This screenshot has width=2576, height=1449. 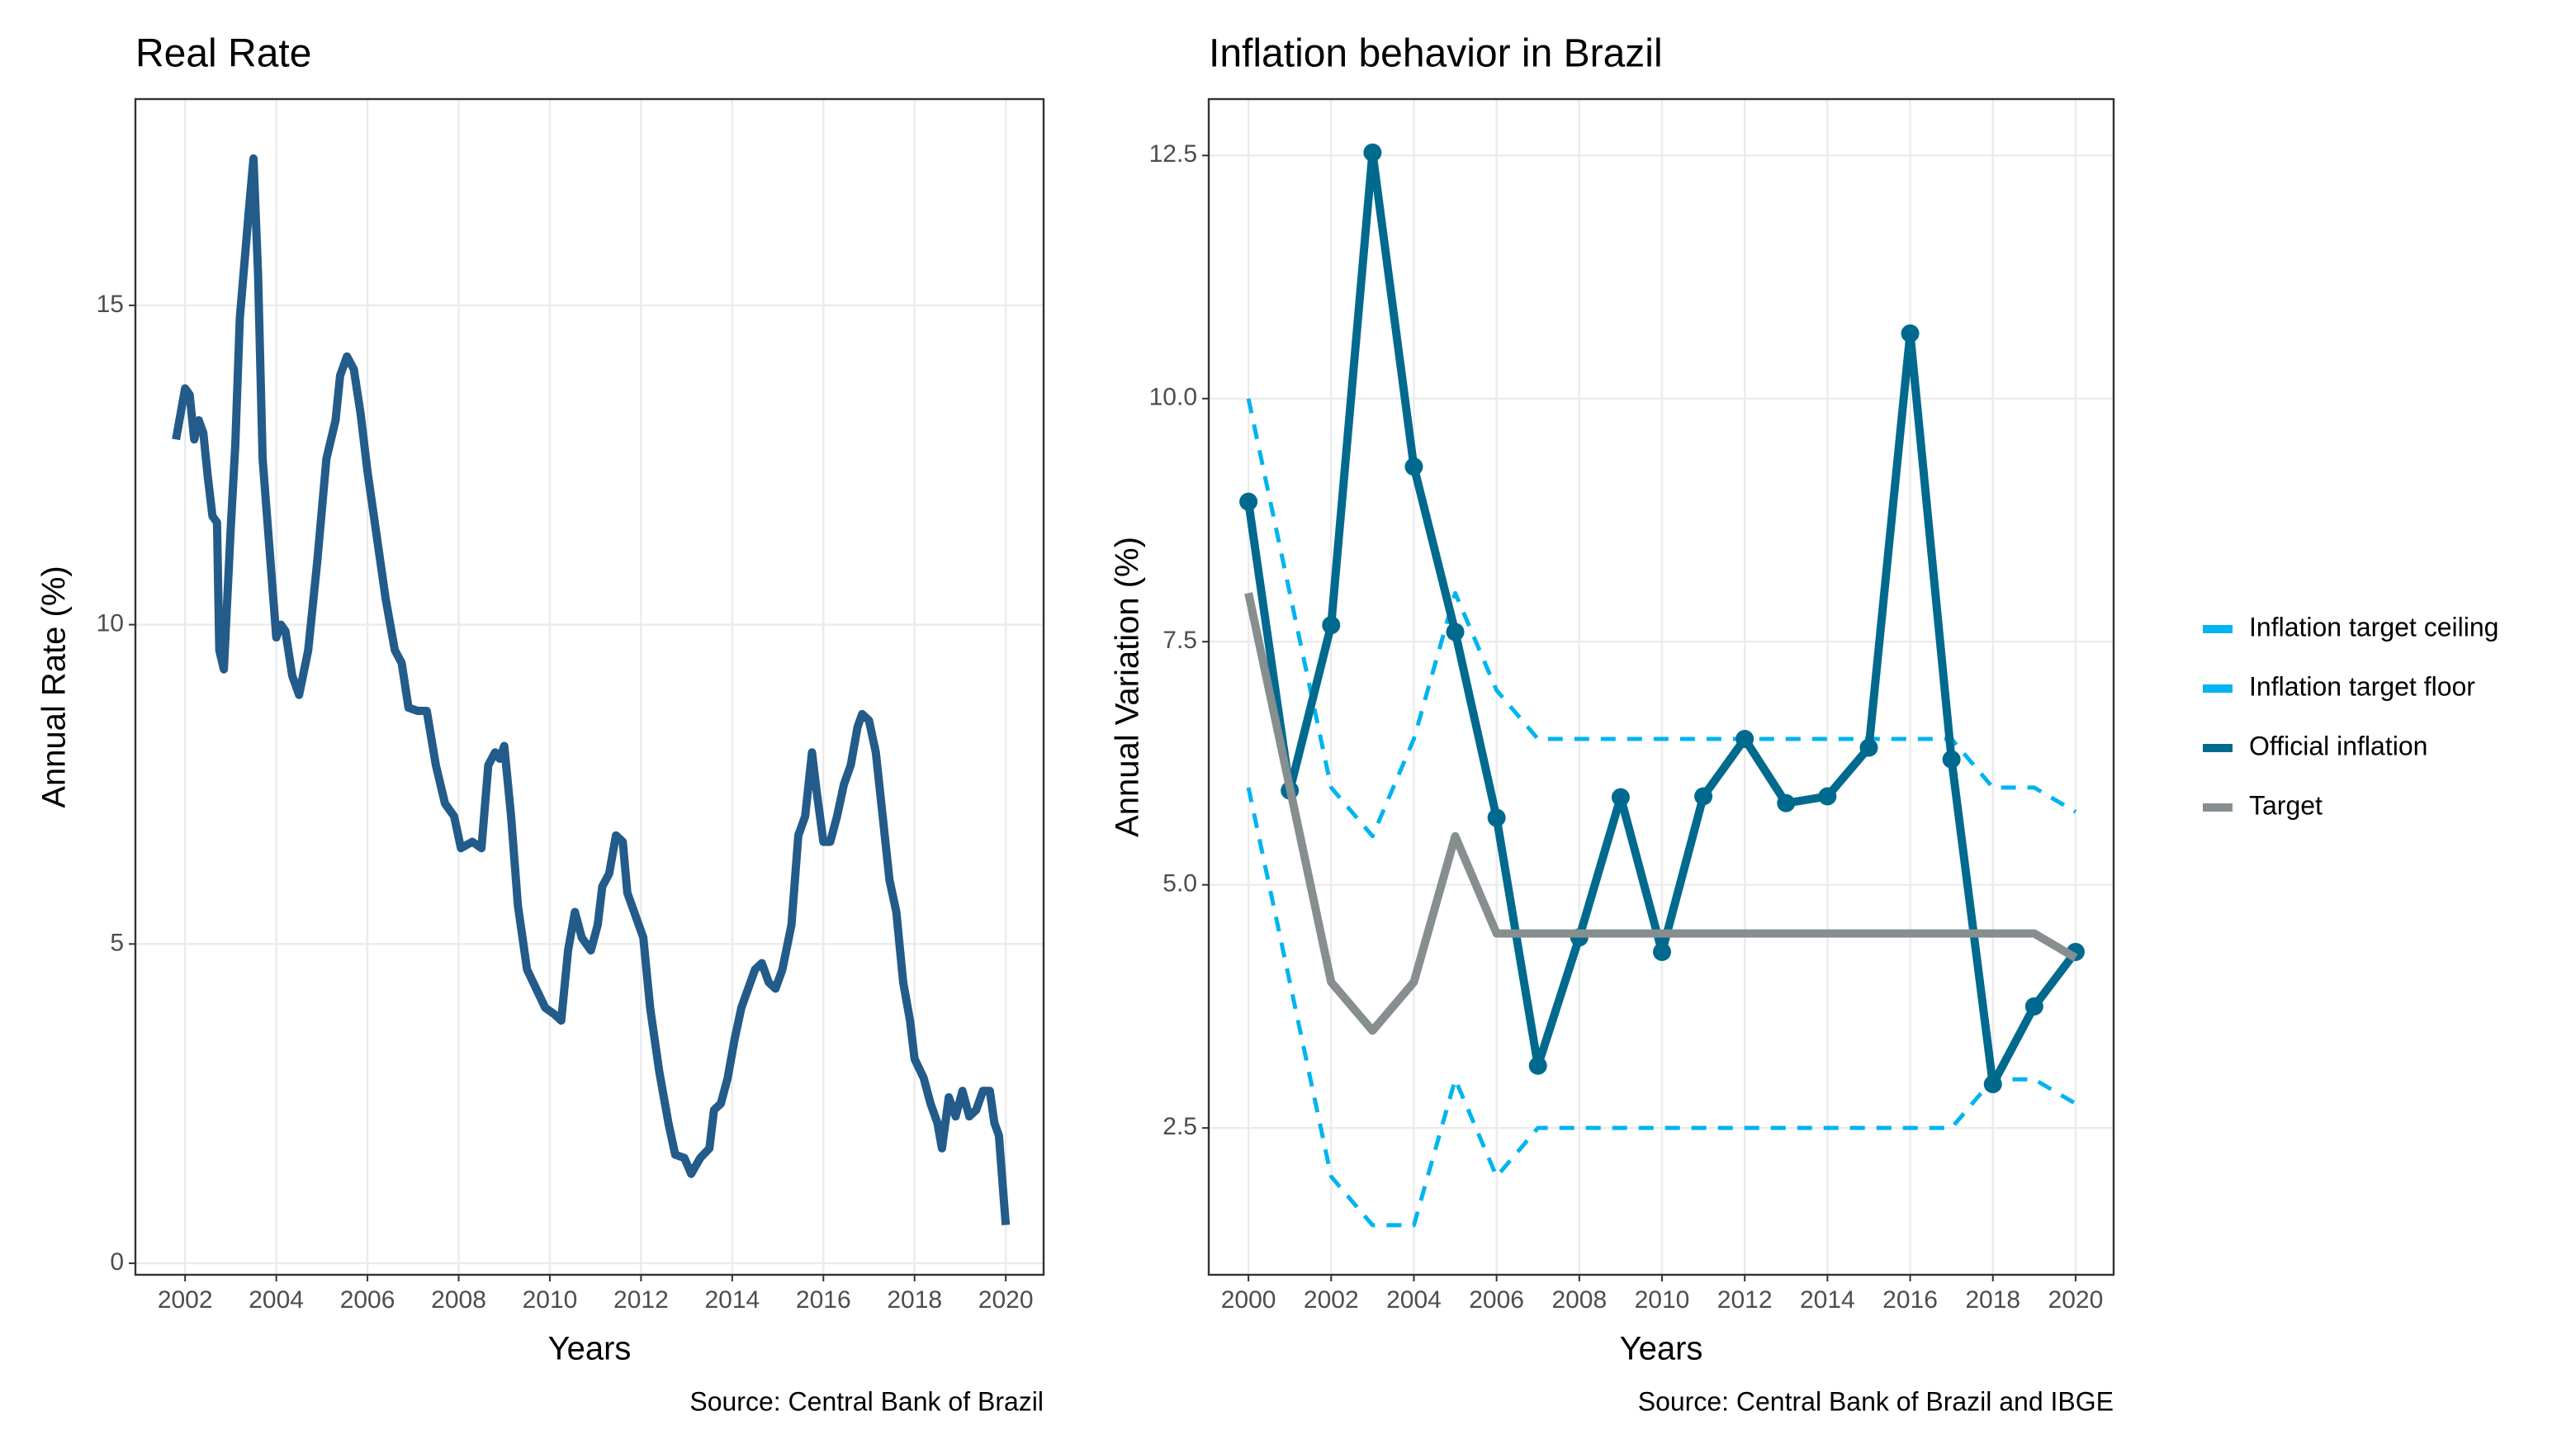 What do you see at coordinates (117, 942) in the screenshot?
I see `y-tick-label: 5` at bounding box center [117, 942].